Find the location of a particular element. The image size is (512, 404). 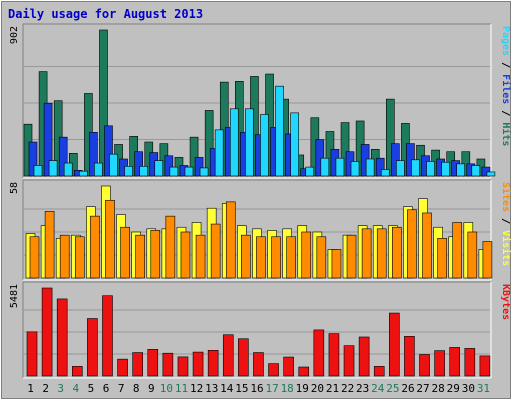

x-tick-label: 9 is located at coordinates (151, 388).